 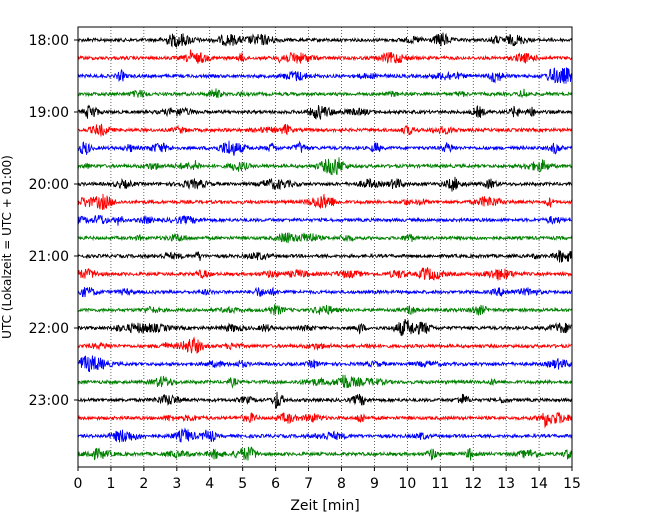 I want to click on x-tick-label: 11, so click(x=440, y=484).